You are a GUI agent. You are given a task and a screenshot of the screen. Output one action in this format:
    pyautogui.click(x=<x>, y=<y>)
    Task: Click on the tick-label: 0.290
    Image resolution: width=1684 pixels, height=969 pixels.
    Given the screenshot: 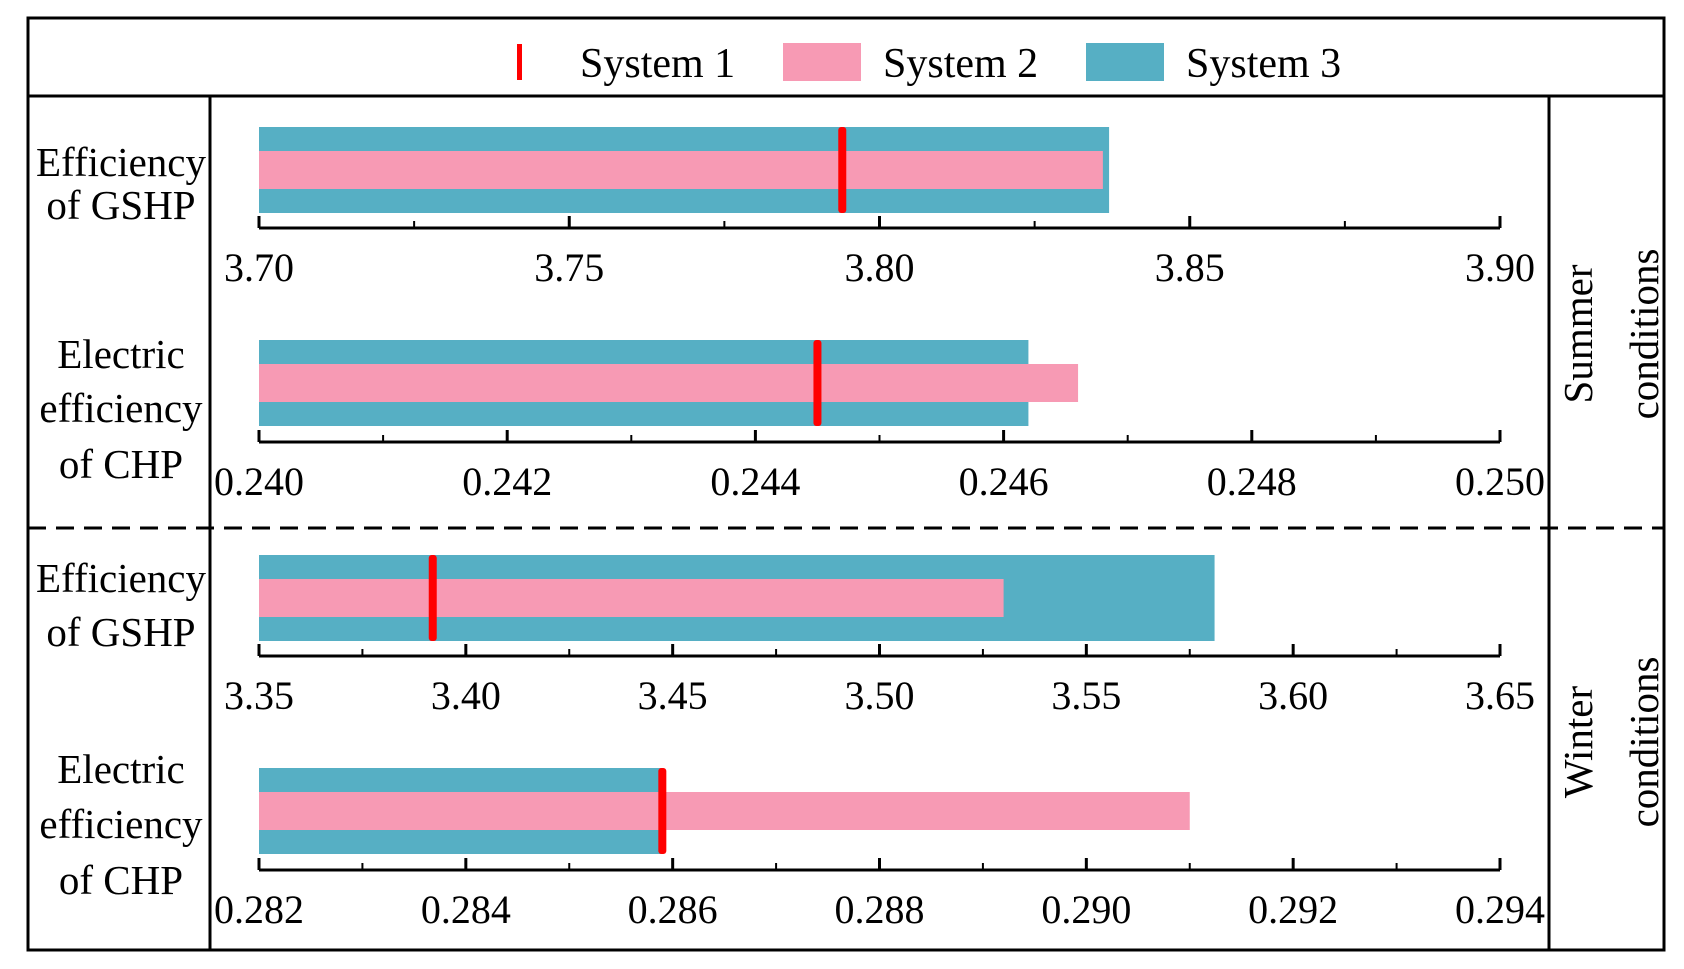 What is the action you would take?
    pyautogui.click(x=1086, y=909)
    